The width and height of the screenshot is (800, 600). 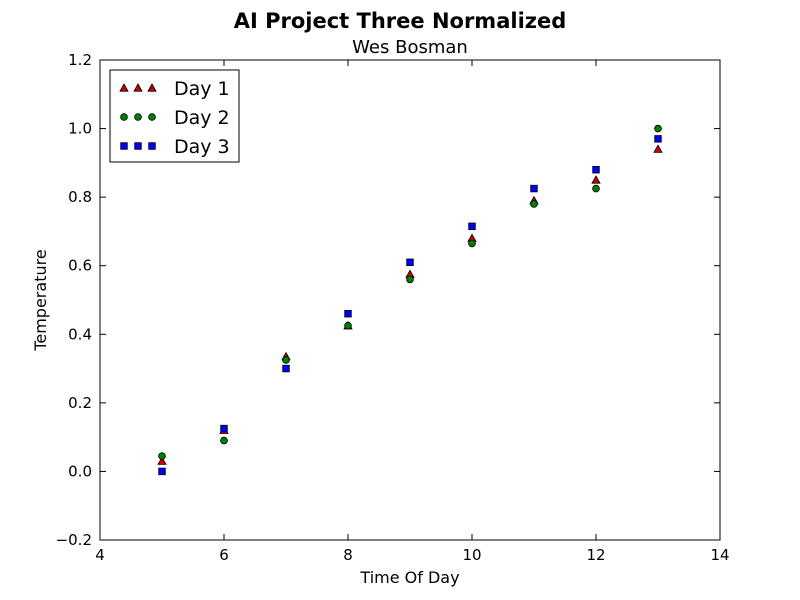 What do you see at coordinates (80, 334) in the screenshot?
I see `y-tick-label: 0.4` at bounding box center [80, 334].